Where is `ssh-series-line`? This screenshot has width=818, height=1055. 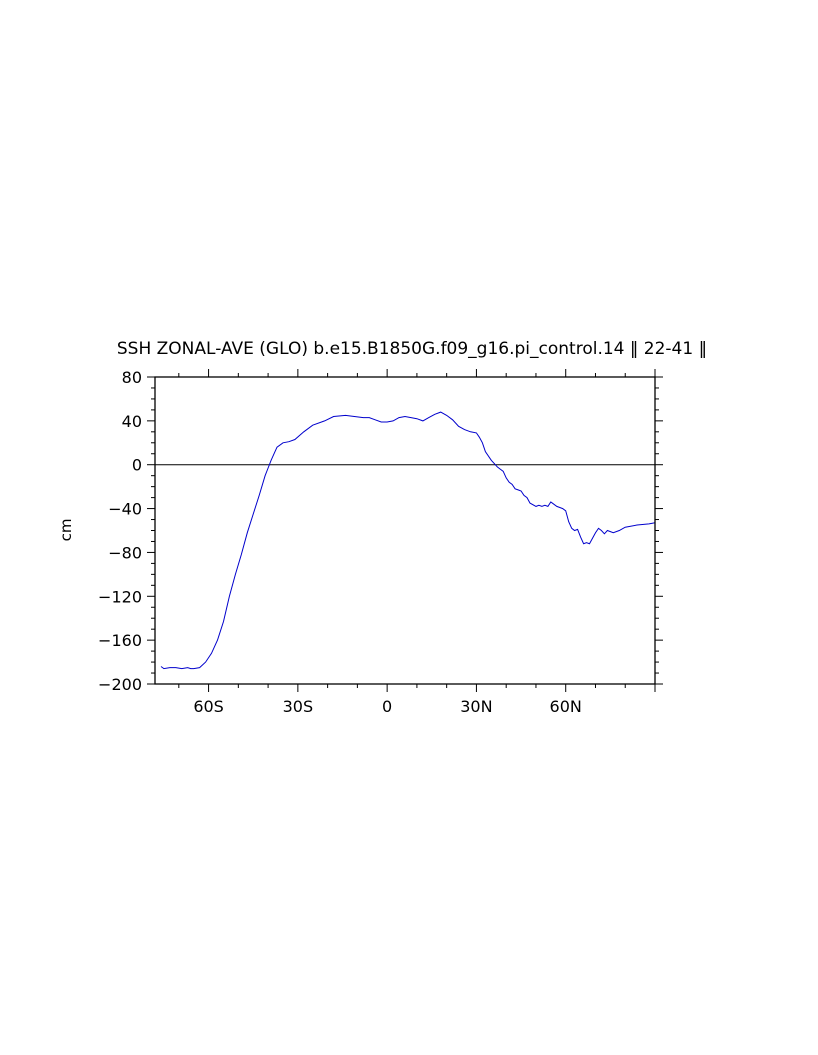
ssh-series-line is located at coordinates (408, 540).